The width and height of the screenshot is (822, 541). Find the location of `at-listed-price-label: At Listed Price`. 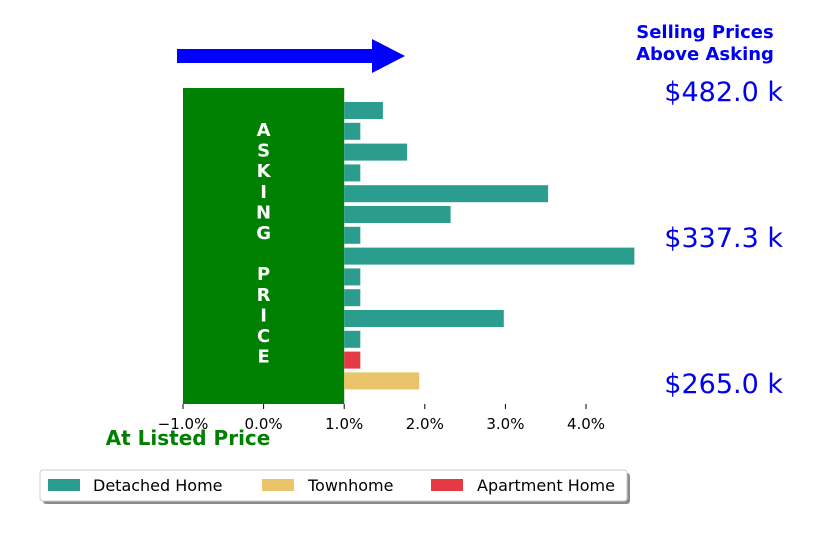

at-listed-price-label: At Listed Price is located at coordinates (188, 438).